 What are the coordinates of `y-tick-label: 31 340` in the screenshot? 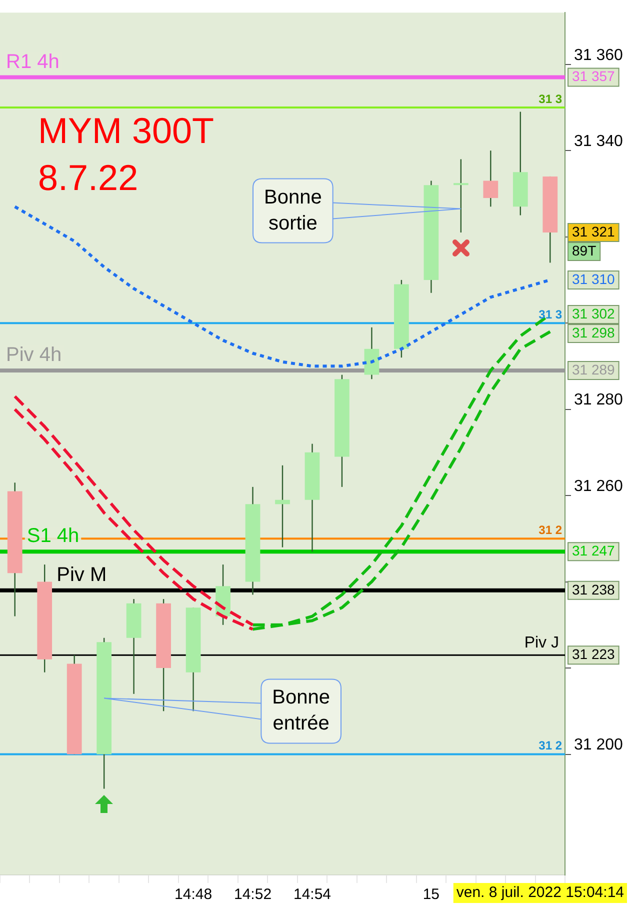 It's located at (599, 141).